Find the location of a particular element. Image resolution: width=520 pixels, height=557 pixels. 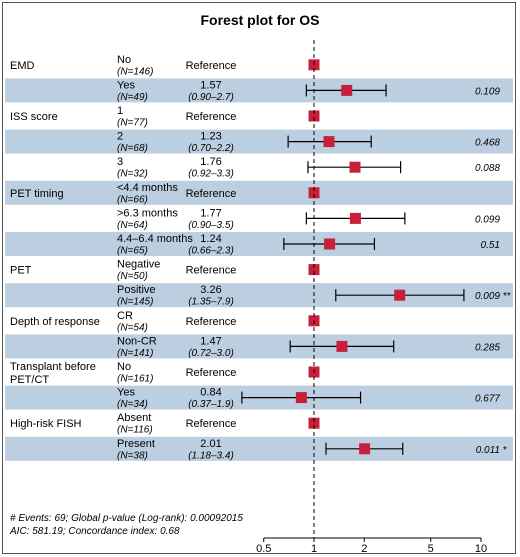

p-value: 0.468 is located at coordinates (487, 143).